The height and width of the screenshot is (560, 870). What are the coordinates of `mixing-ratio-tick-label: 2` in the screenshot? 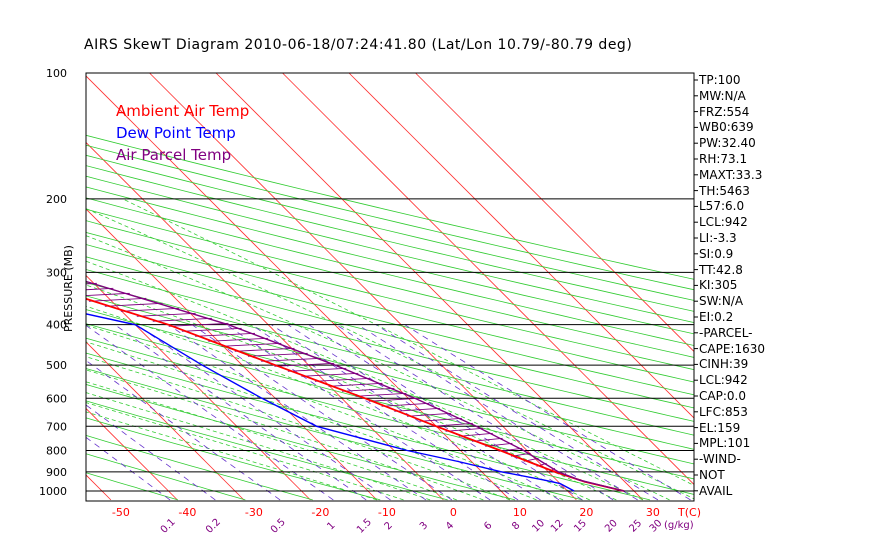 It's located at (389, 526).